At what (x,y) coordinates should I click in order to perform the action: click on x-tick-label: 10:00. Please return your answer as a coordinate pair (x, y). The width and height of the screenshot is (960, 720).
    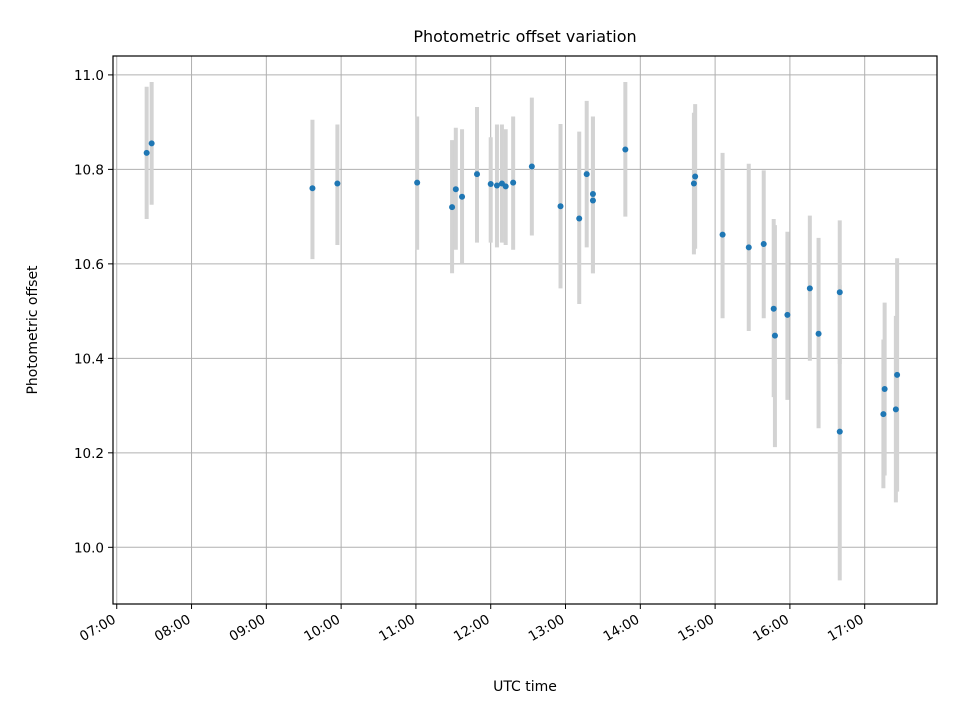
    Looking at the image, I should click on (322, 628).